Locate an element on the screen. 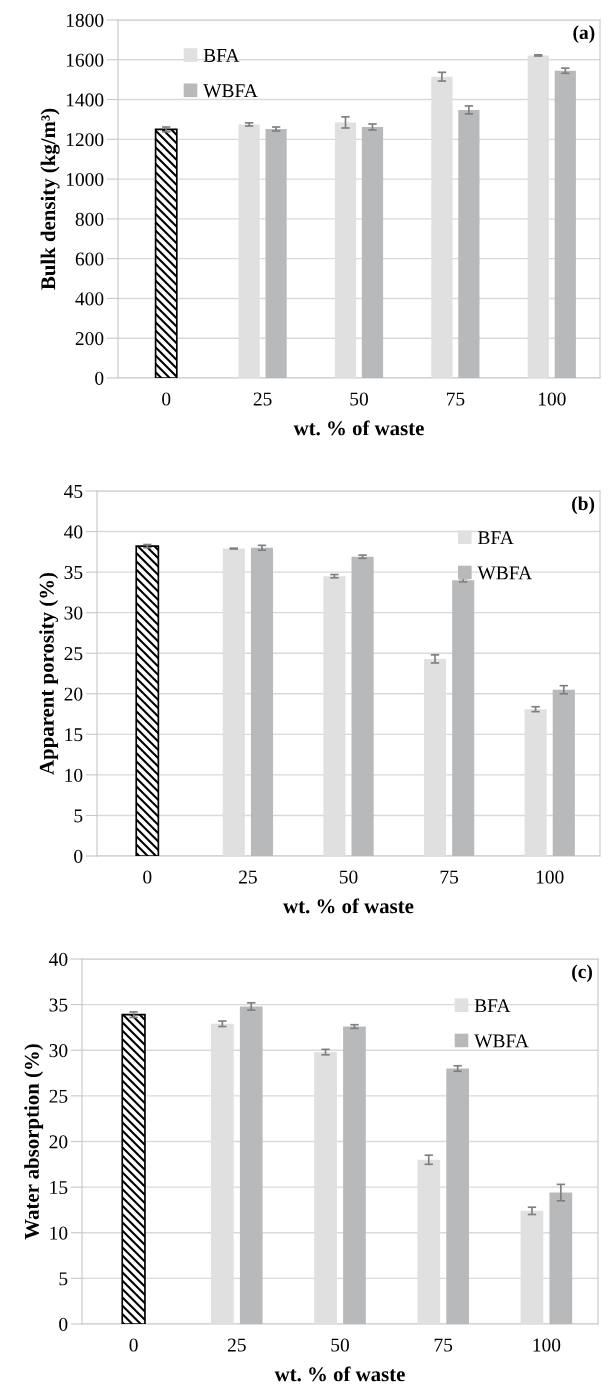  annotation: (a) is located at coordinates (584, 34).